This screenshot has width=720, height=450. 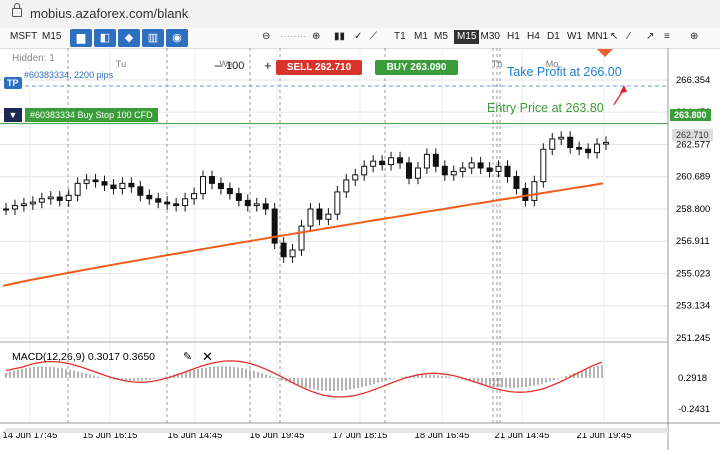 What do you see at coordinates (225, 64) in the screenshot?
I see `day-label: We` at bounding box center [225, 64].